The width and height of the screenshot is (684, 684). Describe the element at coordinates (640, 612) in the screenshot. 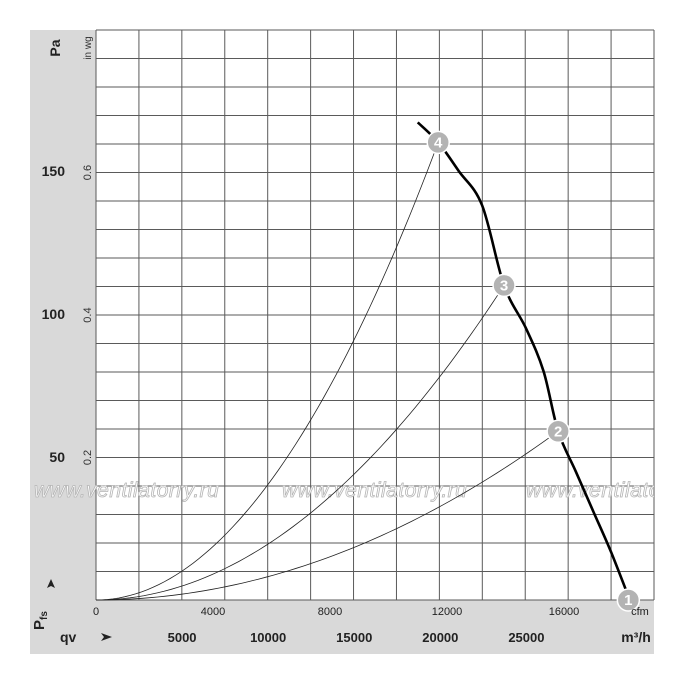

I see `x-unit-cfm-label: cfm` at that location.